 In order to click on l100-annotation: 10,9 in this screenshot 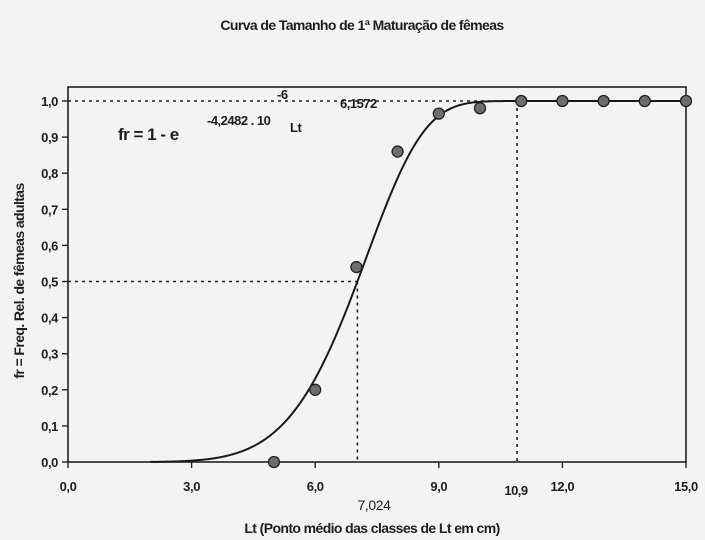, I will do `click(516, 490)`.